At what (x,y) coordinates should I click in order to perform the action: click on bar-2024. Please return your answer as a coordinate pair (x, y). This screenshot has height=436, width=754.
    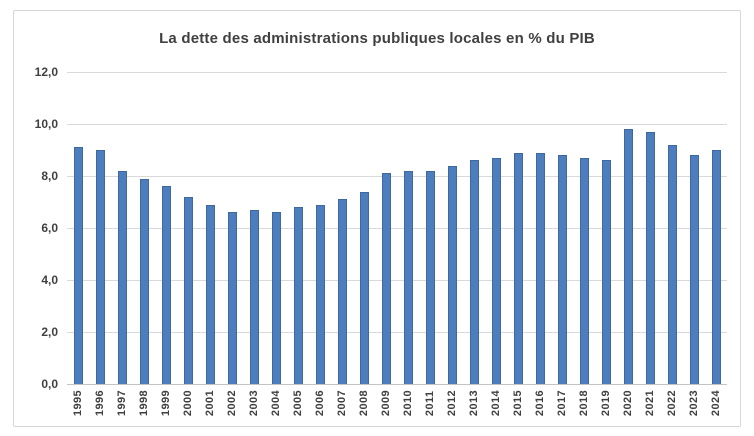
    Looking at the image, I should click on (716, 267).